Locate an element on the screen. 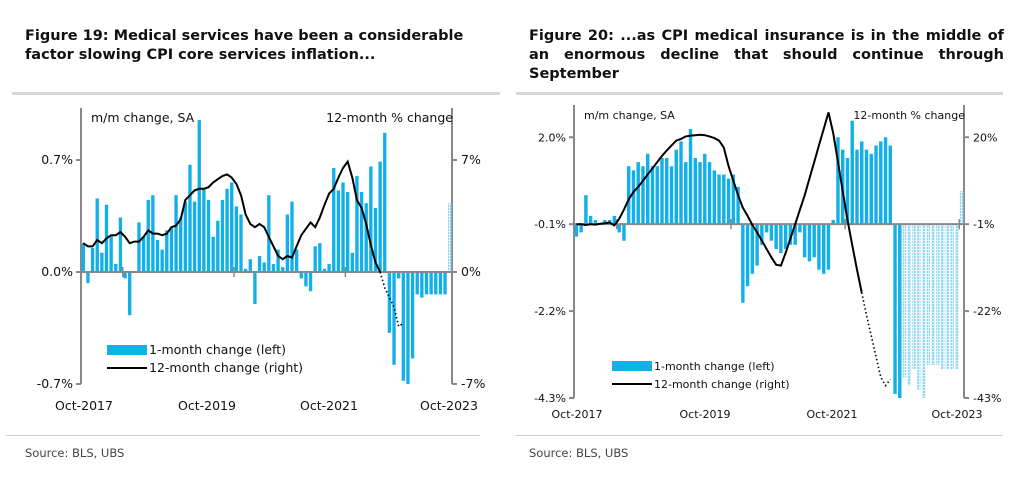 Image resolution: width=1024 pixels, height=485 pixels. left-tick-label: 0.0% is located at coordinates (57, 271).